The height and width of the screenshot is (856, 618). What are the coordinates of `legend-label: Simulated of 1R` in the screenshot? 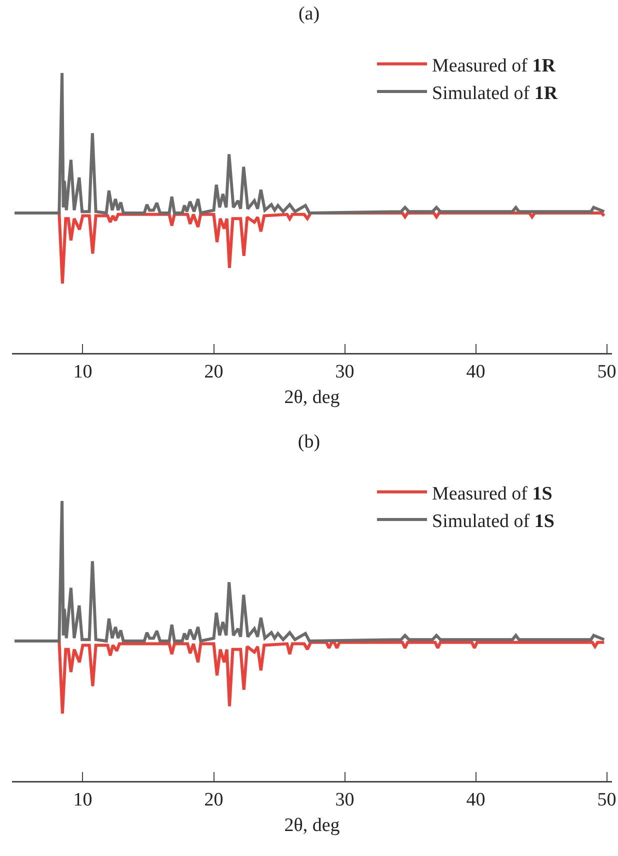 It's located at (495, 93).